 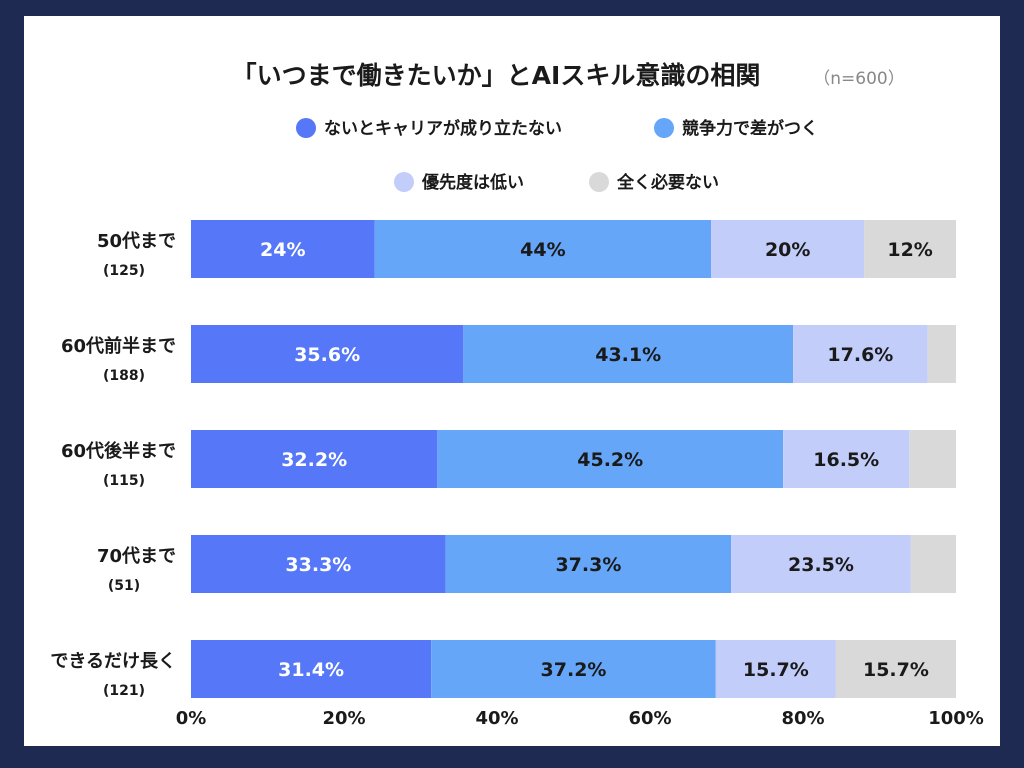 What do you see at coordinates (136, 241) in the screenshot?
I see `category-label-1: 50代まで` at bounding box center [136, 241].